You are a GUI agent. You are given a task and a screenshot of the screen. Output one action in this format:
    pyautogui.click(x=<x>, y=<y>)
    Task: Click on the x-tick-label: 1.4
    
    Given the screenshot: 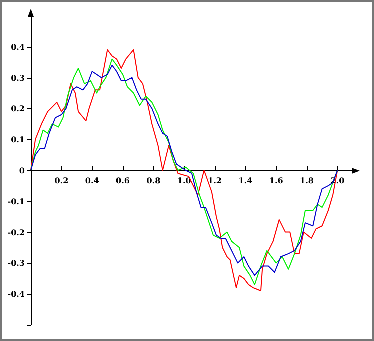 What is the action you would take?
    pyautogui.click(x=246, y=181)
    